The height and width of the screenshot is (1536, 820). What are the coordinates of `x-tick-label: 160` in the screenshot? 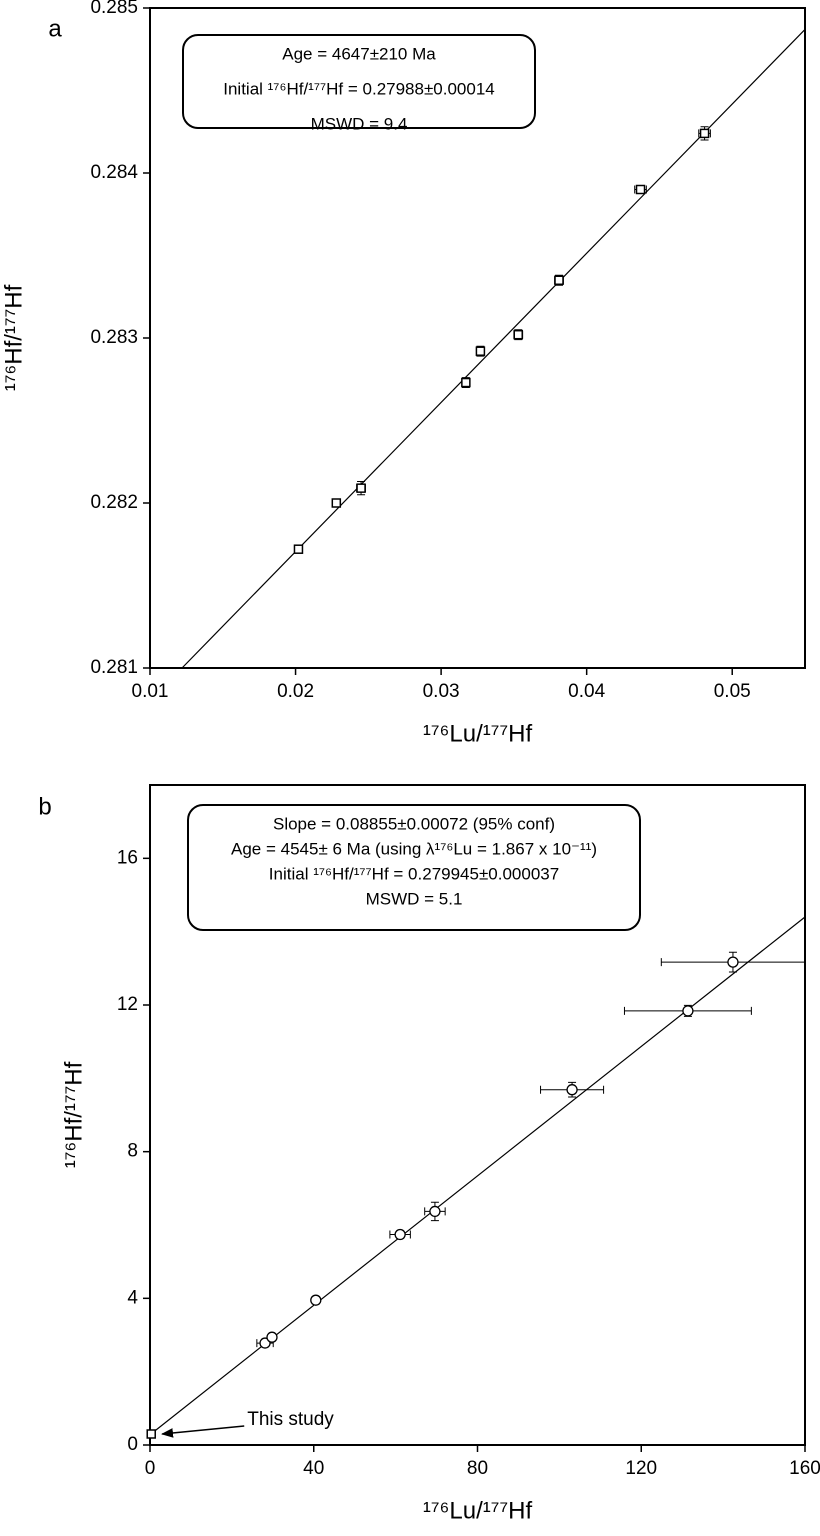 It's located at (804, 1468).